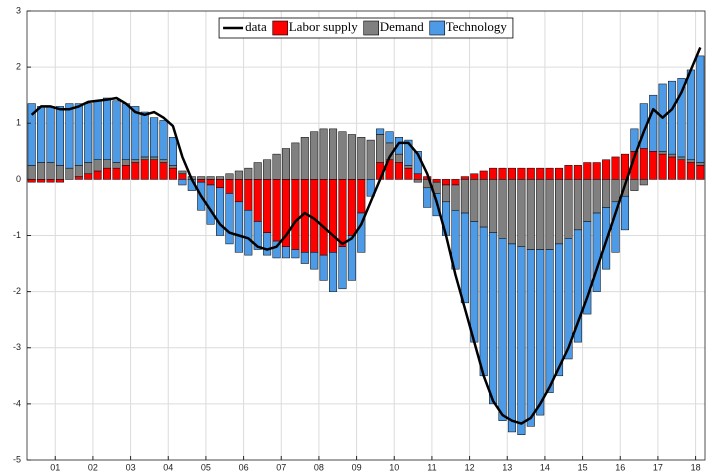 The height and width of the screenshot is (474, 713). I want to click on x-tick-label: 09, so click(357, 467).